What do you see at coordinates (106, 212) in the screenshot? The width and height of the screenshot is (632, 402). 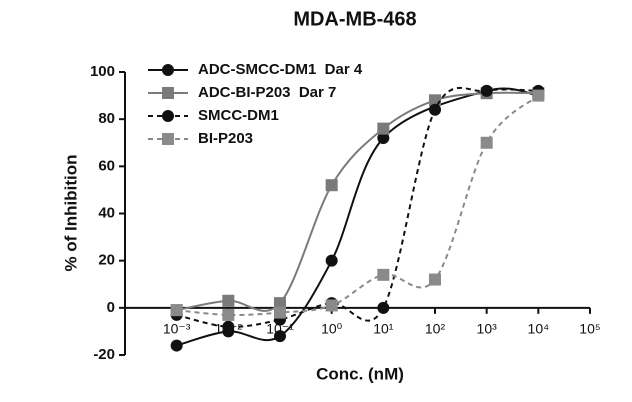 I see `y-tick-label: 40` at bounding box center [106, 212].